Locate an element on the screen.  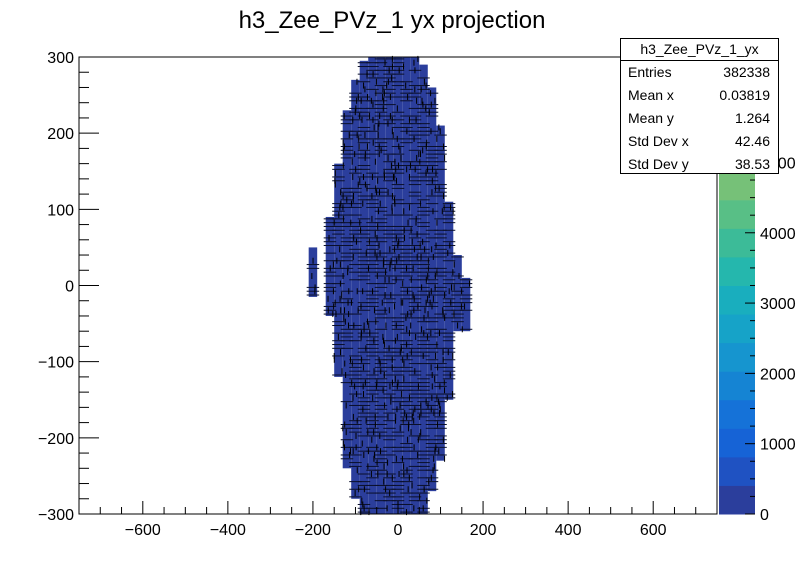
stats-row-entries: Entries 382338 is located at coordinates (699, 72).